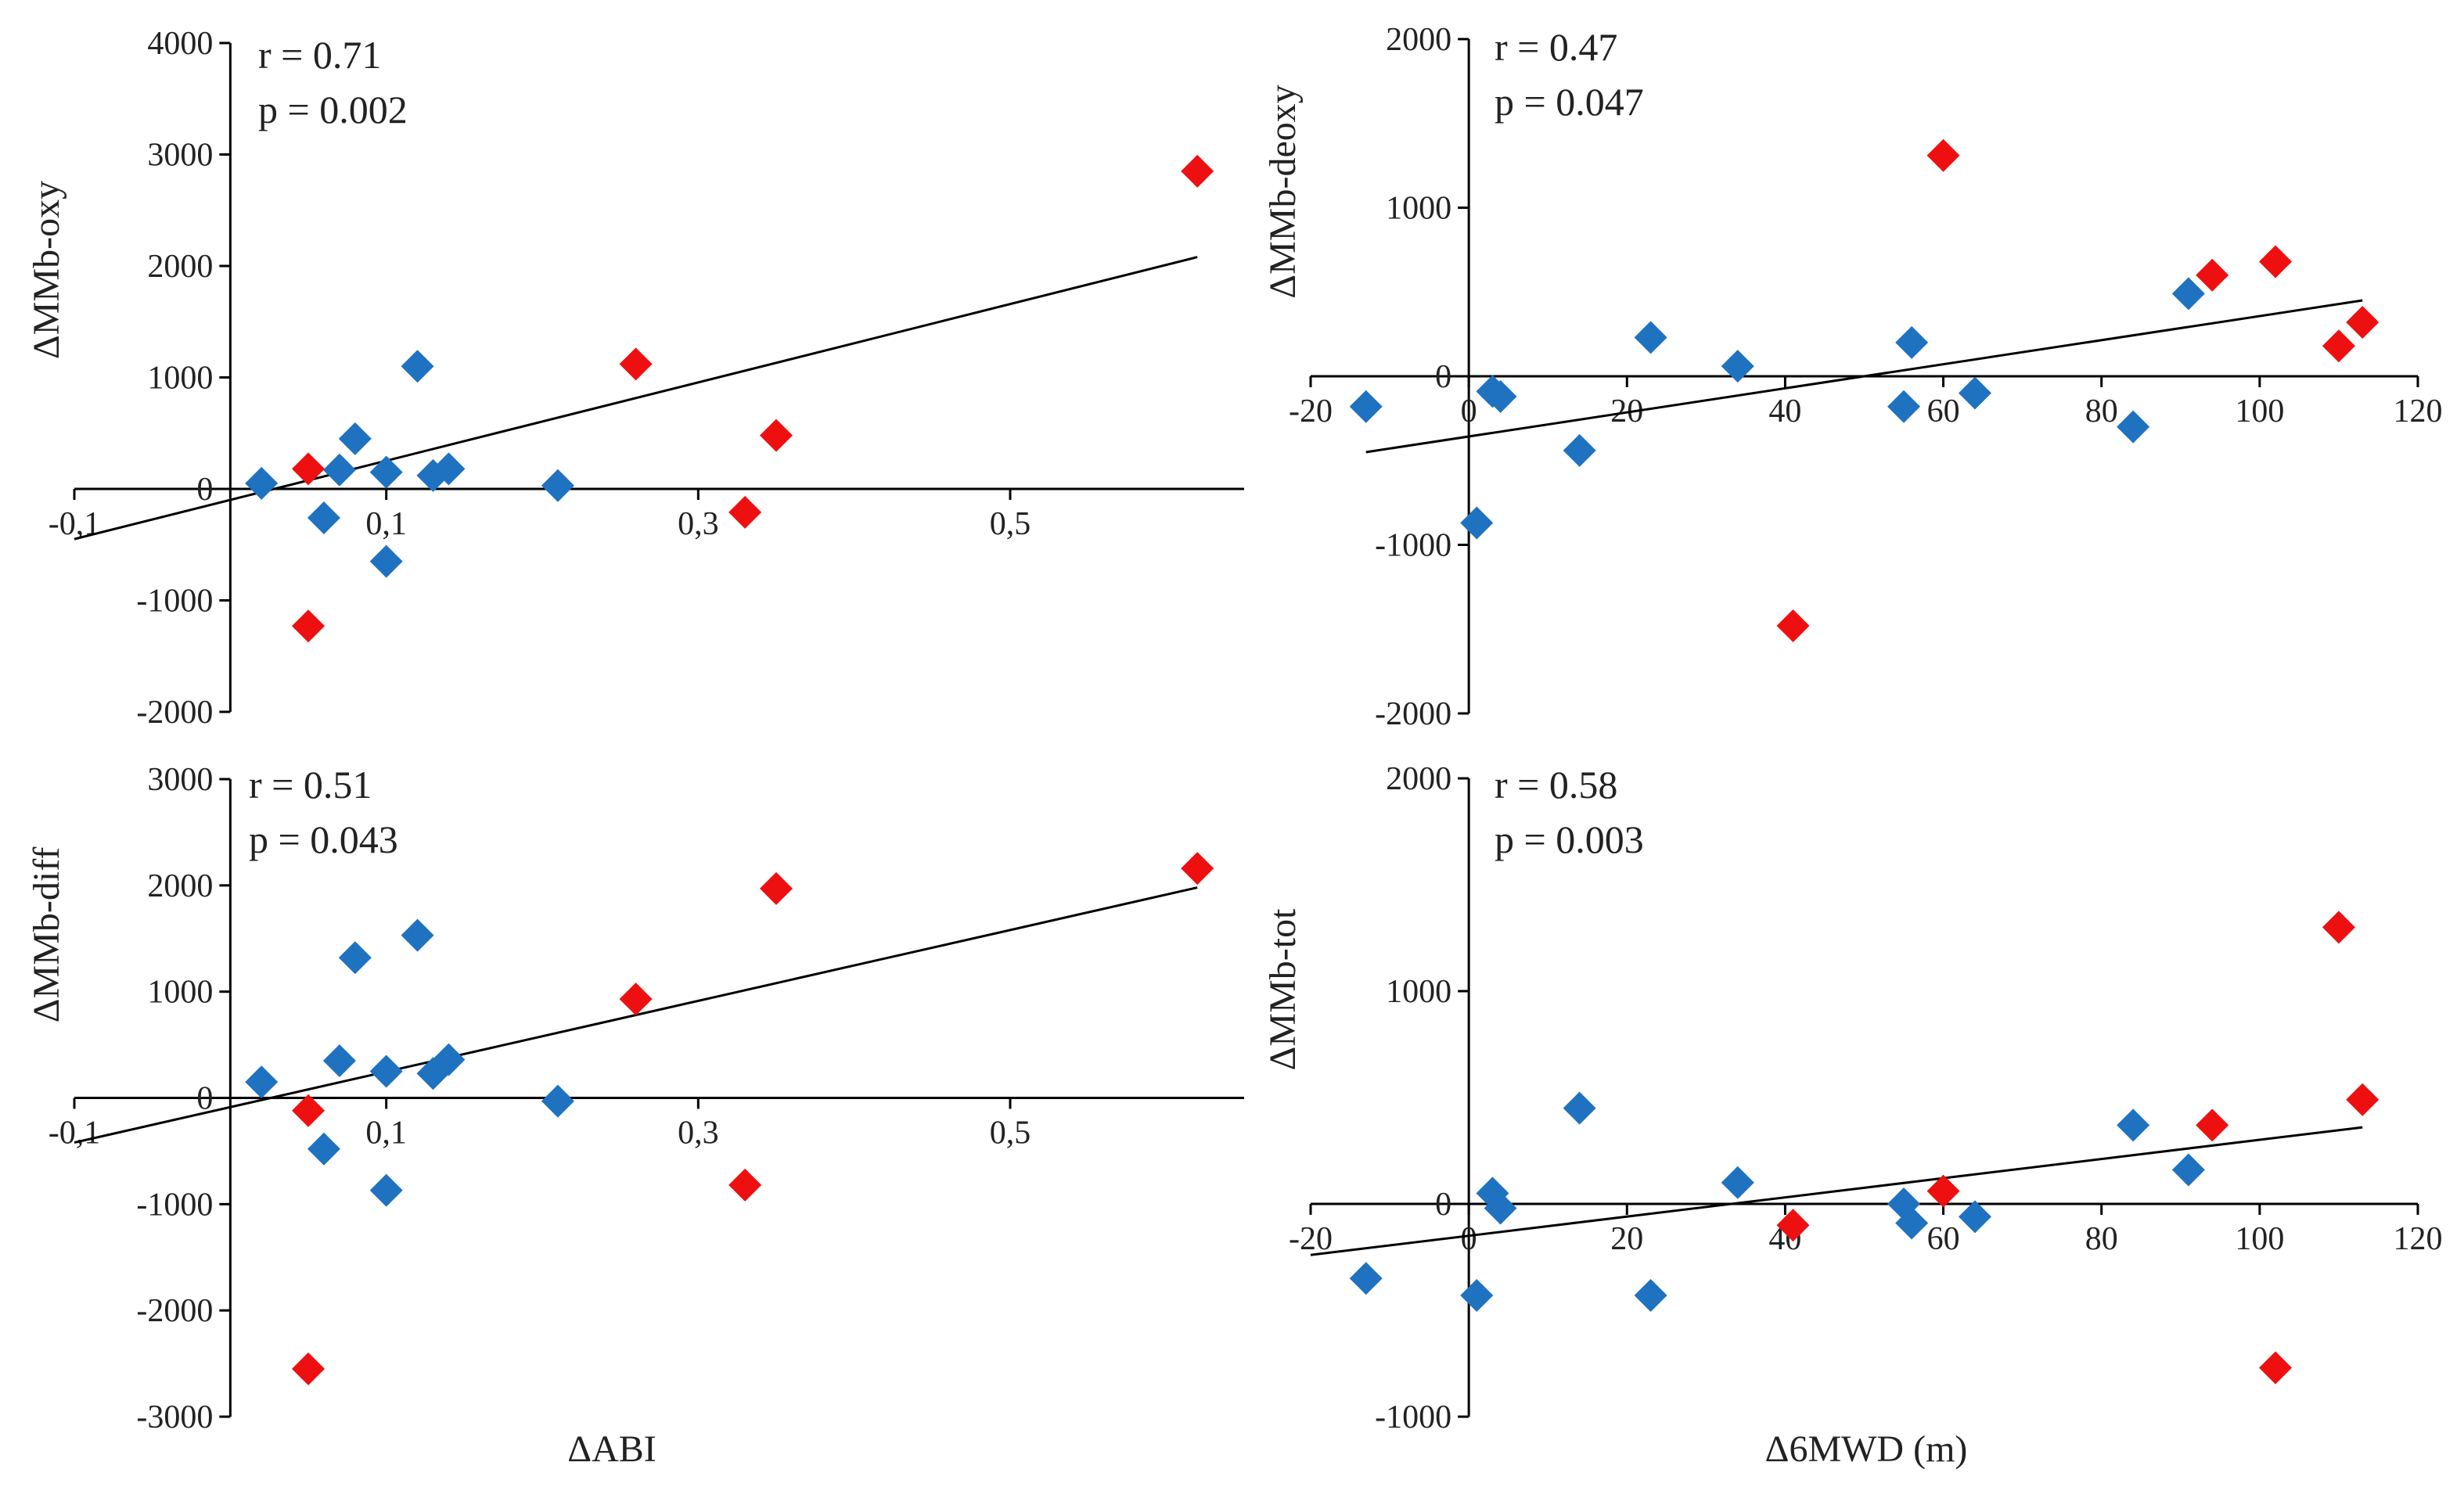 This screenshot has width=2464, height=1491. I want to click on stat-r: r = 0.71, so click(319, 55).